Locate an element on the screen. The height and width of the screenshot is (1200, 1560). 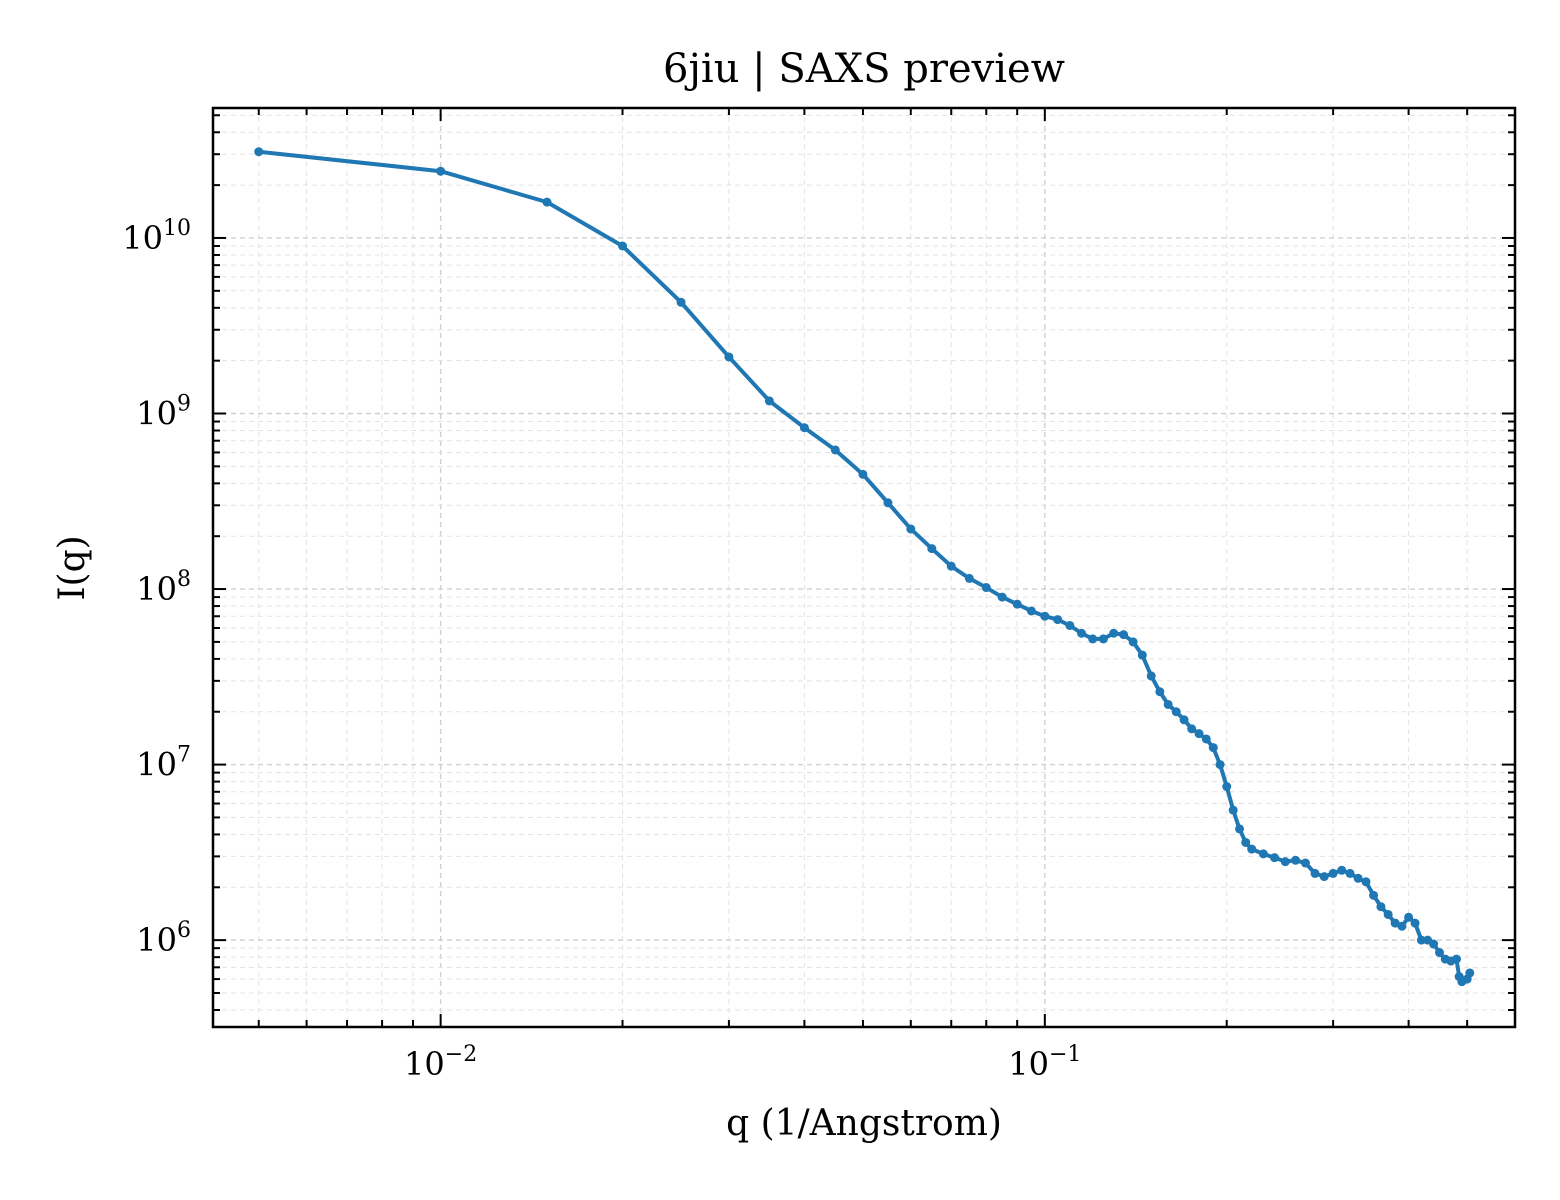
x-tick-label: 10⁻¹ is located at coordinates (1044, 1062).